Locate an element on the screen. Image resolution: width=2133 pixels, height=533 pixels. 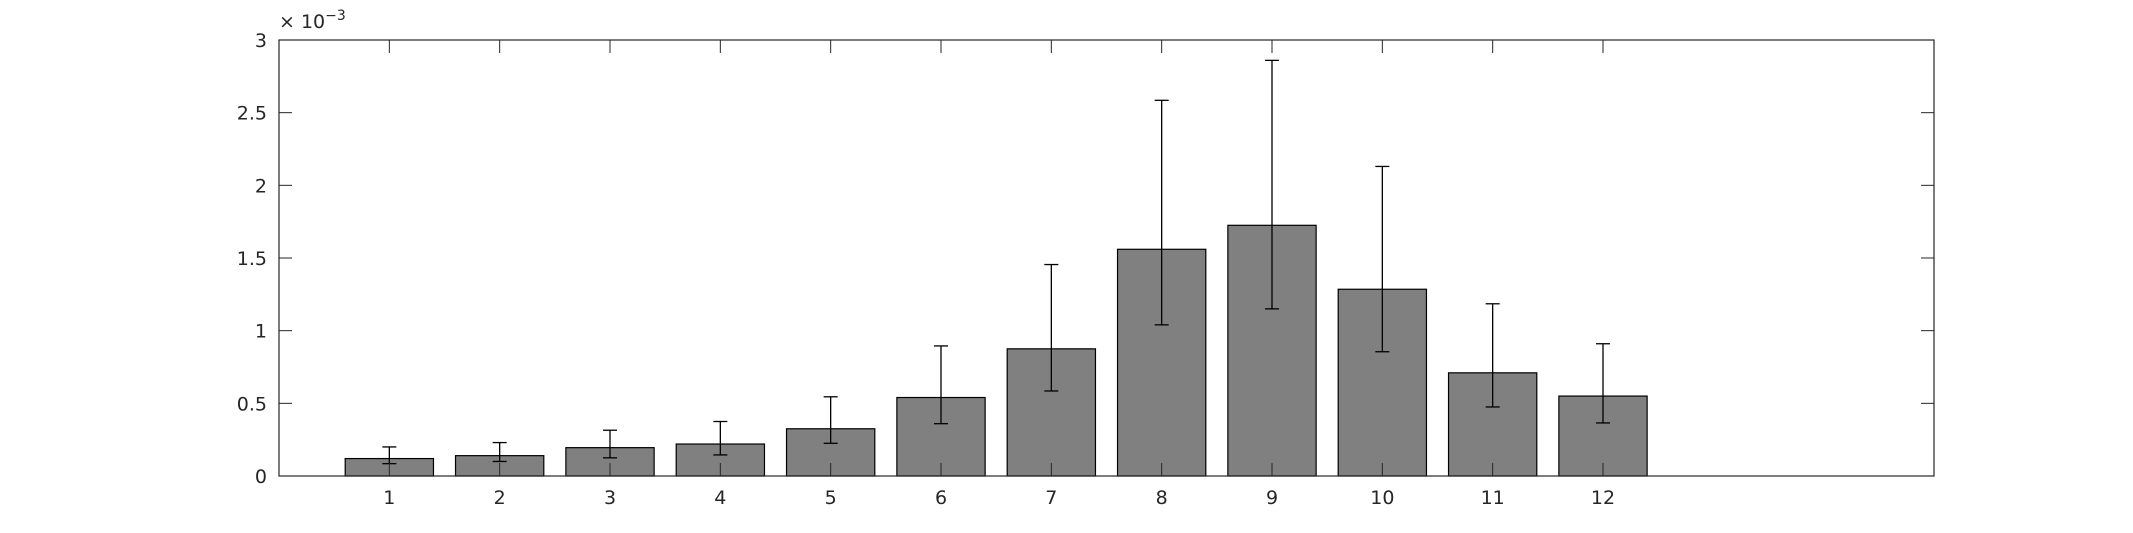
x-tick-label: 9 is located at coordinates (1272, 498).